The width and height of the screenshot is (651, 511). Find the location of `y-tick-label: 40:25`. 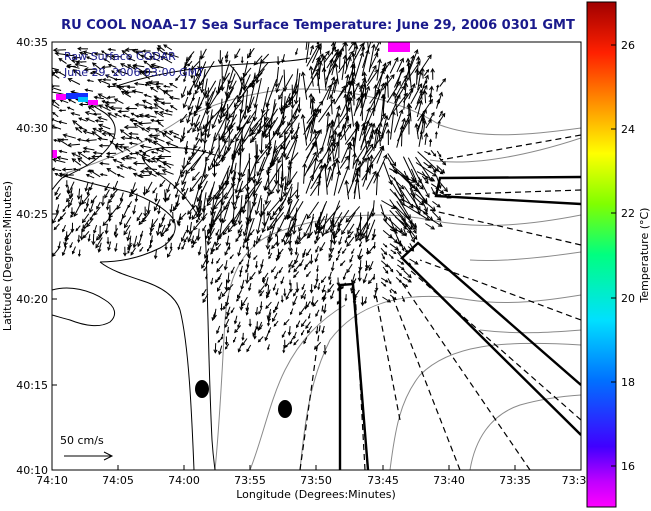

y-tick-label: 40:25 is located at coordinates (32, 214).